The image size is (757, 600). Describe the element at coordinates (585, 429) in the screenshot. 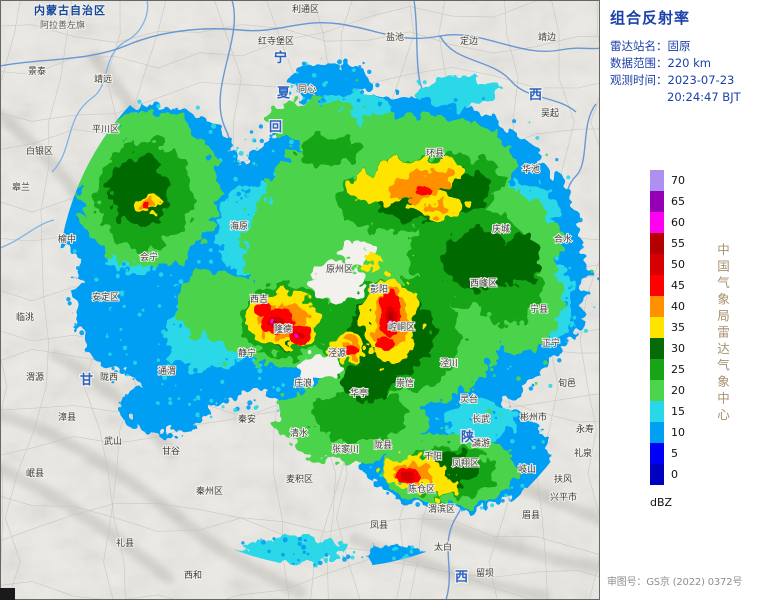

I see `place-label: 永寿` at that location.